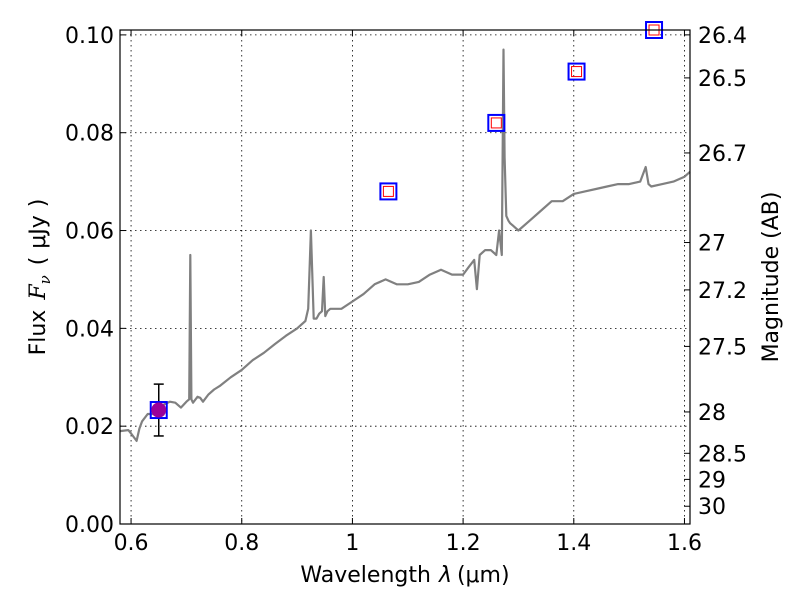 This screenshot has height=600, width=800. I want to click on y-tick-label: 0.04, so click(89, 329).